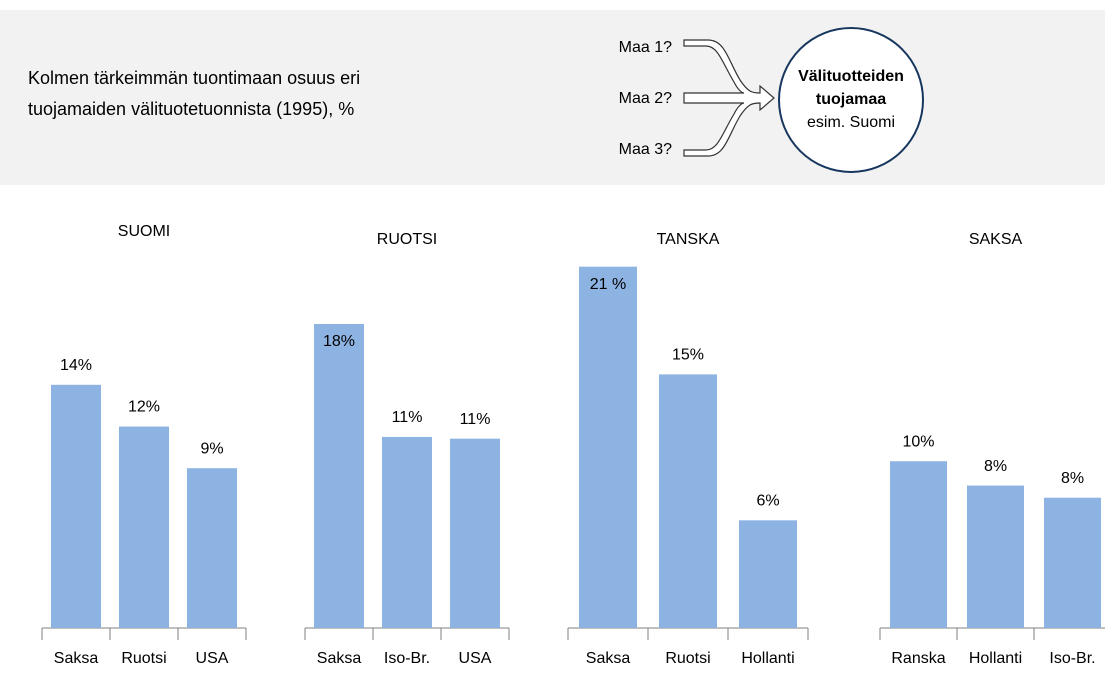 This screenshot has height=673, width=1105. I want to click on value-label: 10%, so click(918, 441).